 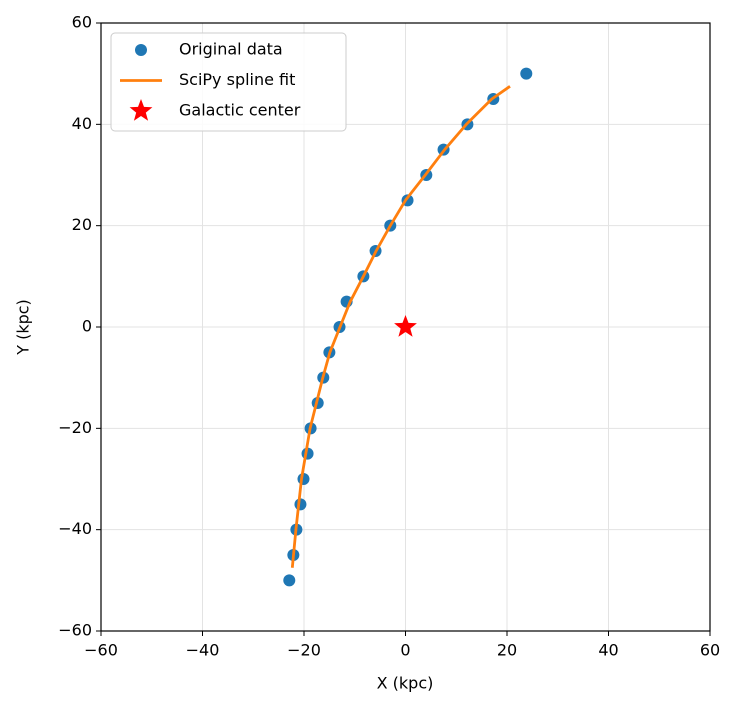 What do you see at coordinates (87, 326) in the screenshot?
I see `y-tick-label: 0` at bounding box center [87, 326].